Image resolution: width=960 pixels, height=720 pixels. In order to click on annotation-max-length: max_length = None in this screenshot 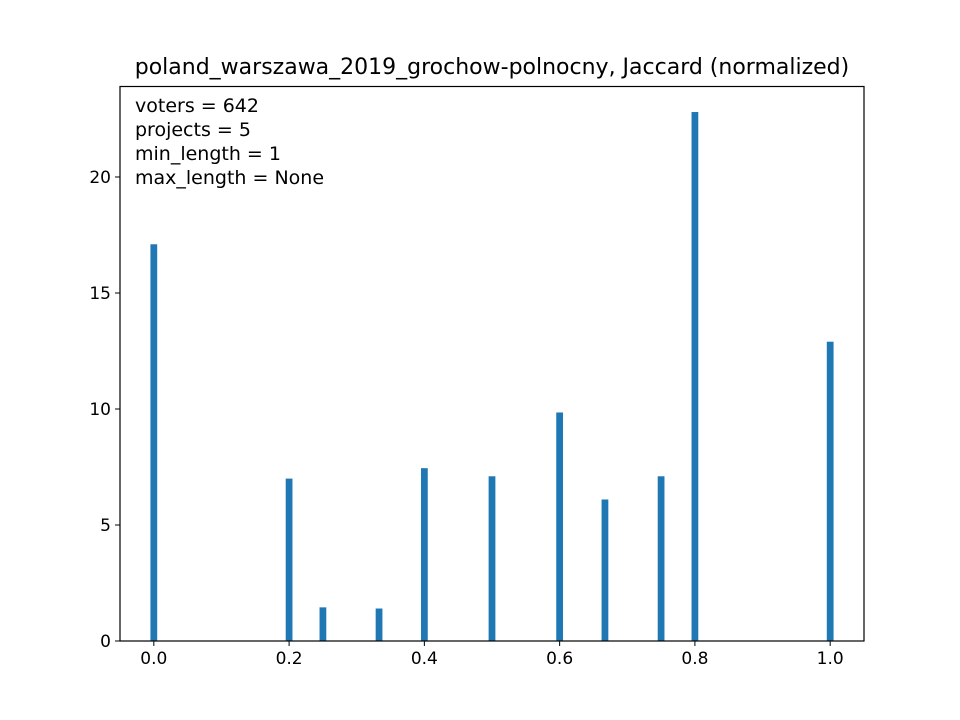, I will do `click(229, 178)`.